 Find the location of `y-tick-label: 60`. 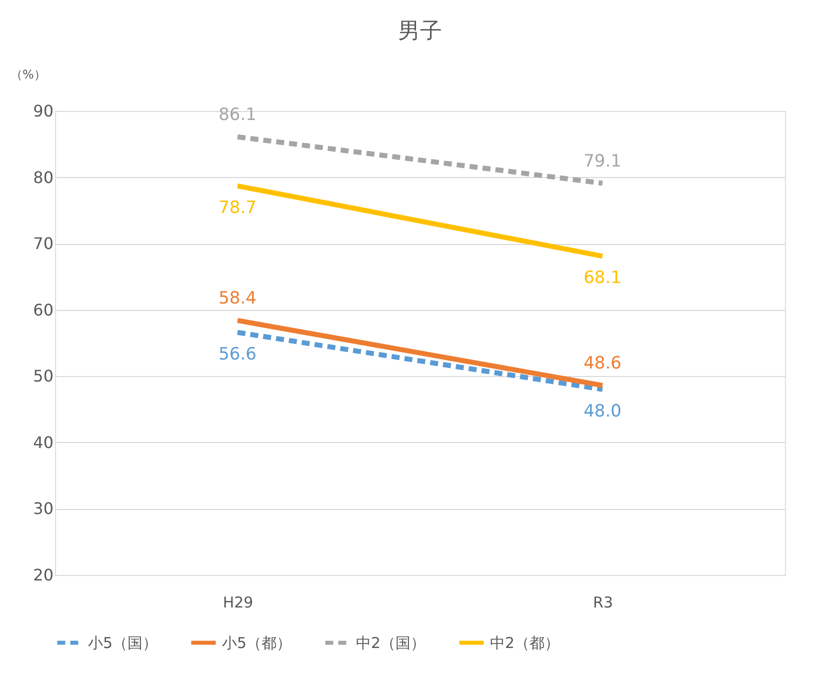

y-tick-label: 60 is located at coordinates (43, 310).